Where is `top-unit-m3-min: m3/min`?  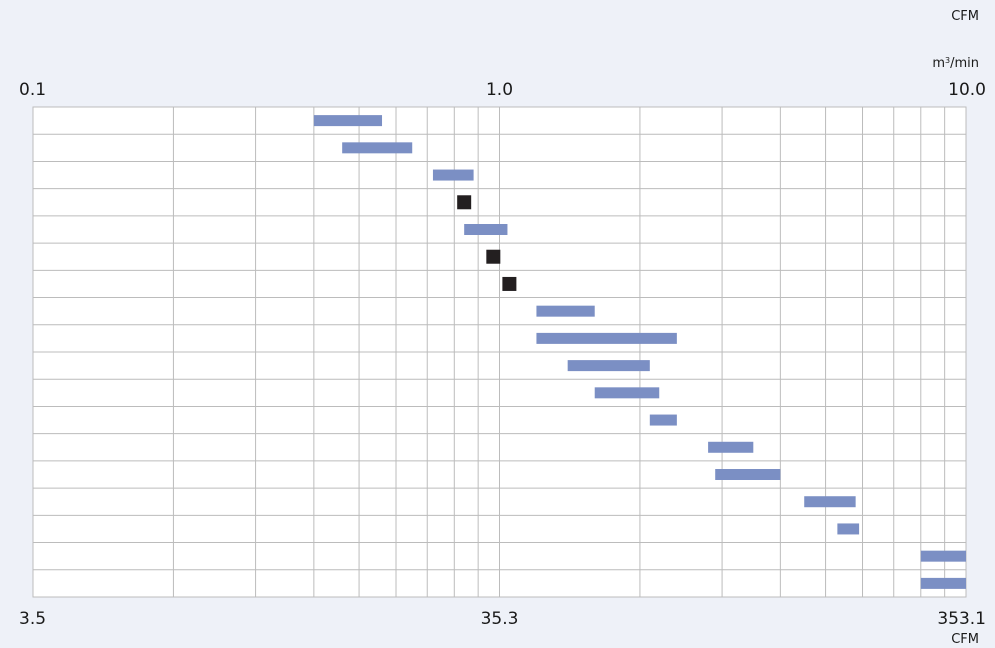 top-unit-m3-min: m3/min is located at coordinates (955, 64).